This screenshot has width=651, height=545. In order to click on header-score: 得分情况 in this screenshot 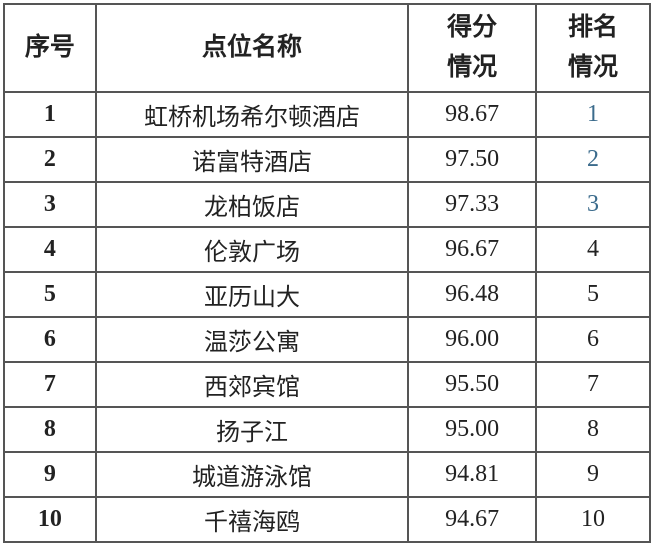, I will do `click(472, 48)`.